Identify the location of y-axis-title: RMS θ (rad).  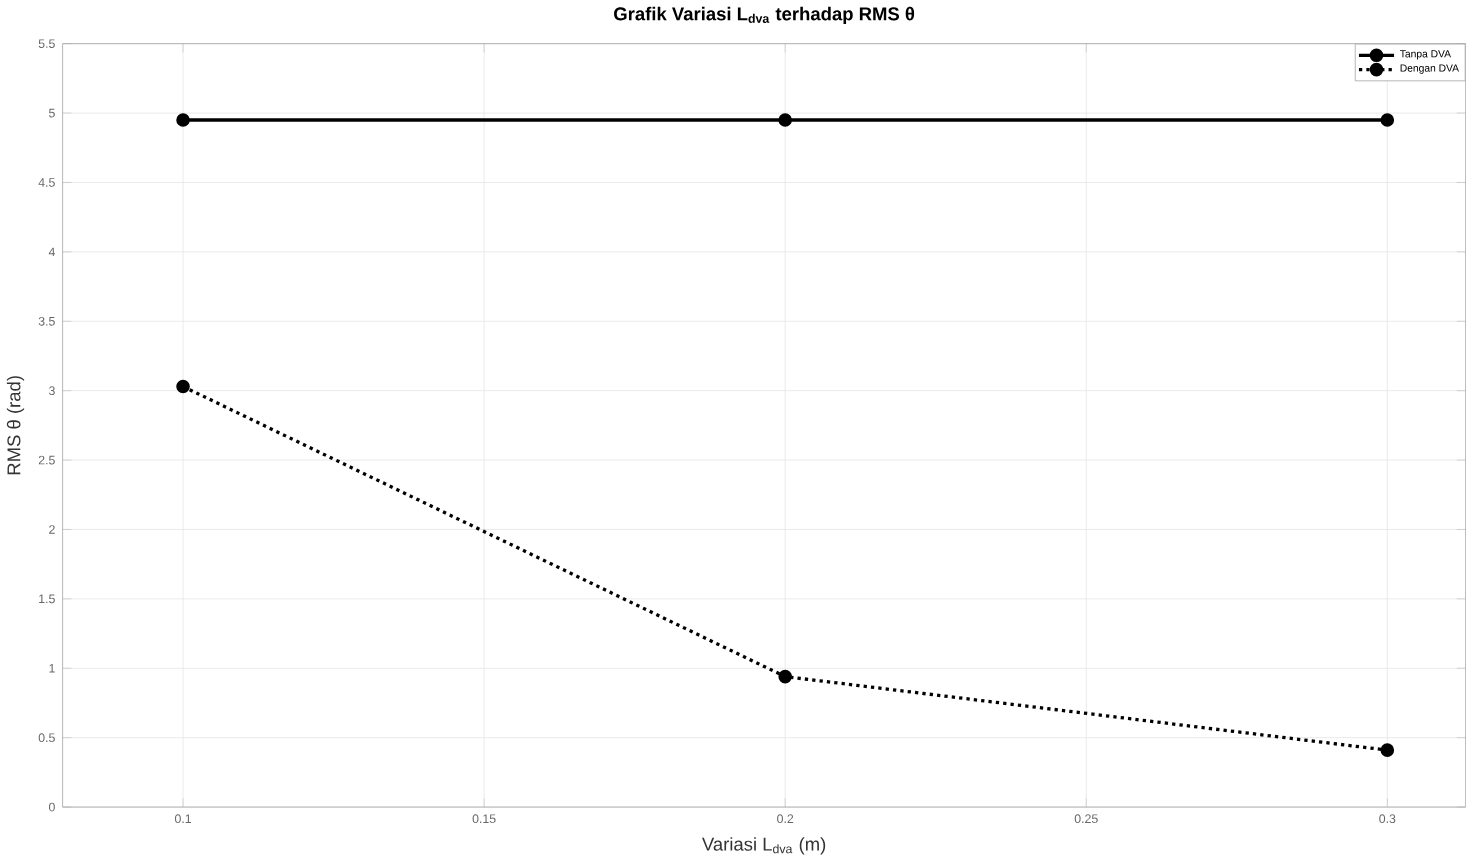
(15, 425).